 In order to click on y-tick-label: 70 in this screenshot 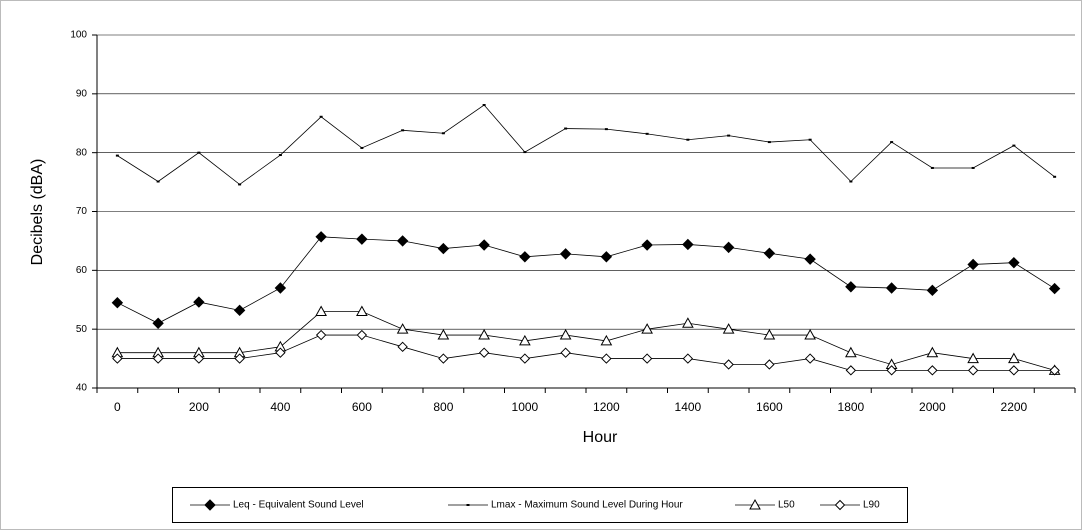, I will do `click(82, 211)`.